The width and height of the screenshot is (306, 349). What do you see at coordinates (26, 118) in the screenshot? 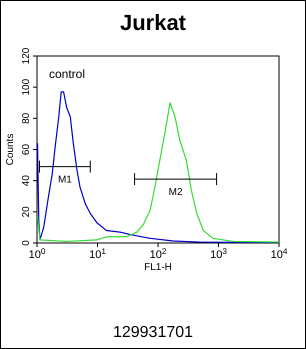
I see `y-tick-label: 80` at bounding box center [26, 118].